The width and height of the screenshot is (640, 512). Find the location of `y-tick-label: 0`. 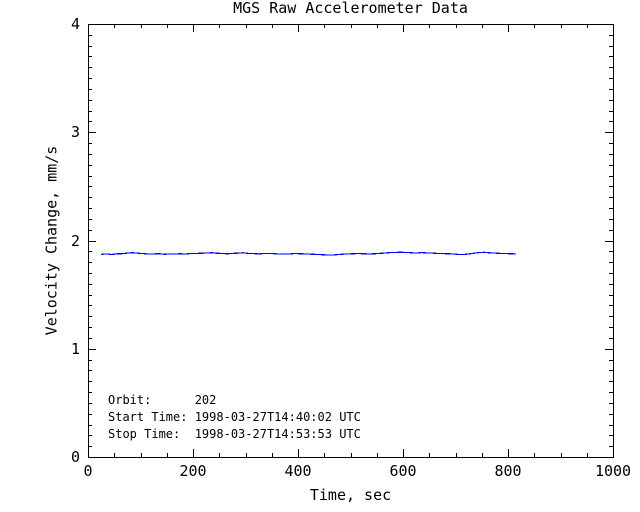

y-tick-label: 0 is located at coordinates (75, 457).